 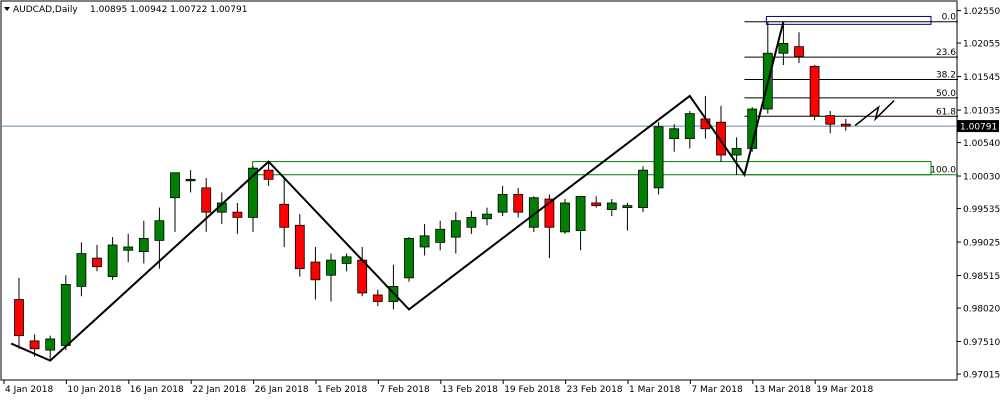 I want to click on fib-level-label: 50.0, so click(x=946, y=94).